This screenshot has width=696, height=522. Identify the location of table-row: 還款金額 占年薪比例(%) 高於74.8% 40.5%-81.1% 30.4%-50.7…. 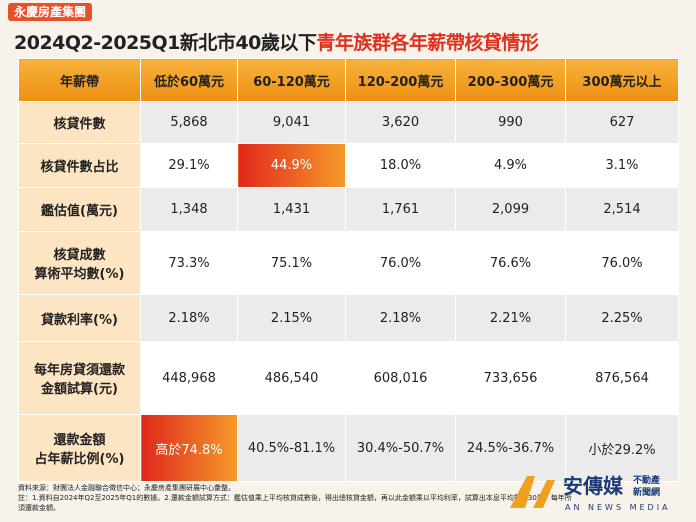
(348, 448).